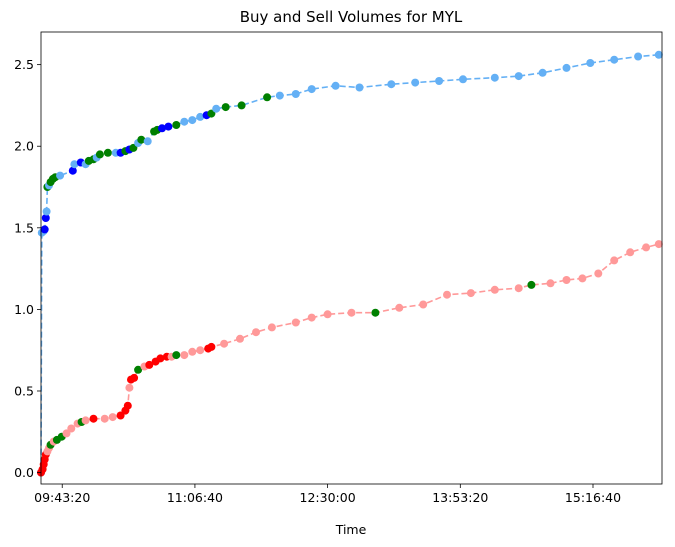  Describe the element at coordinates (195, 497) in the screenshot. I see `x-tick-label: 11:06:40` at that location.